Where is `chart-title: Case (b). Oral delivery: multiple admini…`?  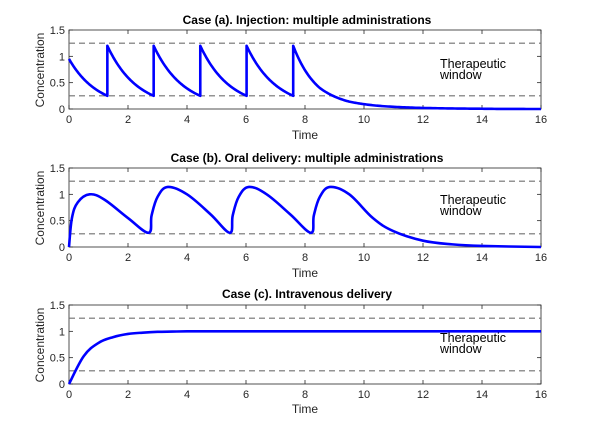 chart-title: Case (b). Oral delivery: multiple admini… is located at coordinates (307, 158).